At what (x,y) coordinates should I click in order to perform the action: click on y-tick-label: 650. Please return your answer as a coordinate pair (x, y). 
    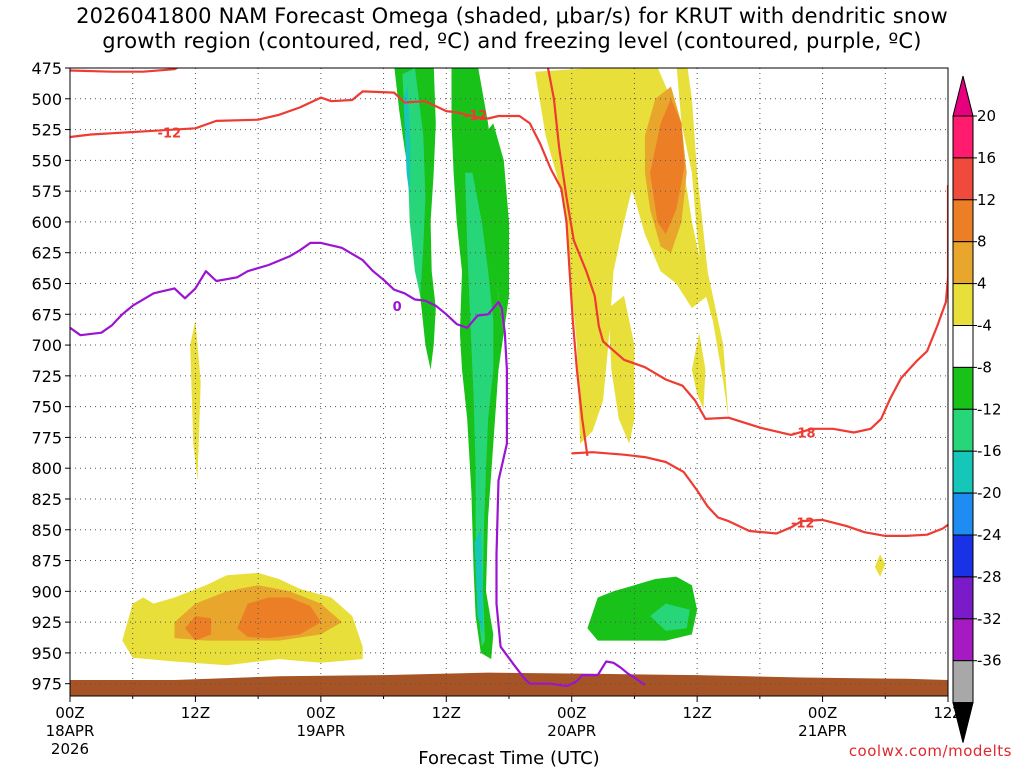
    Looking at the image, I should click on (46, 283).